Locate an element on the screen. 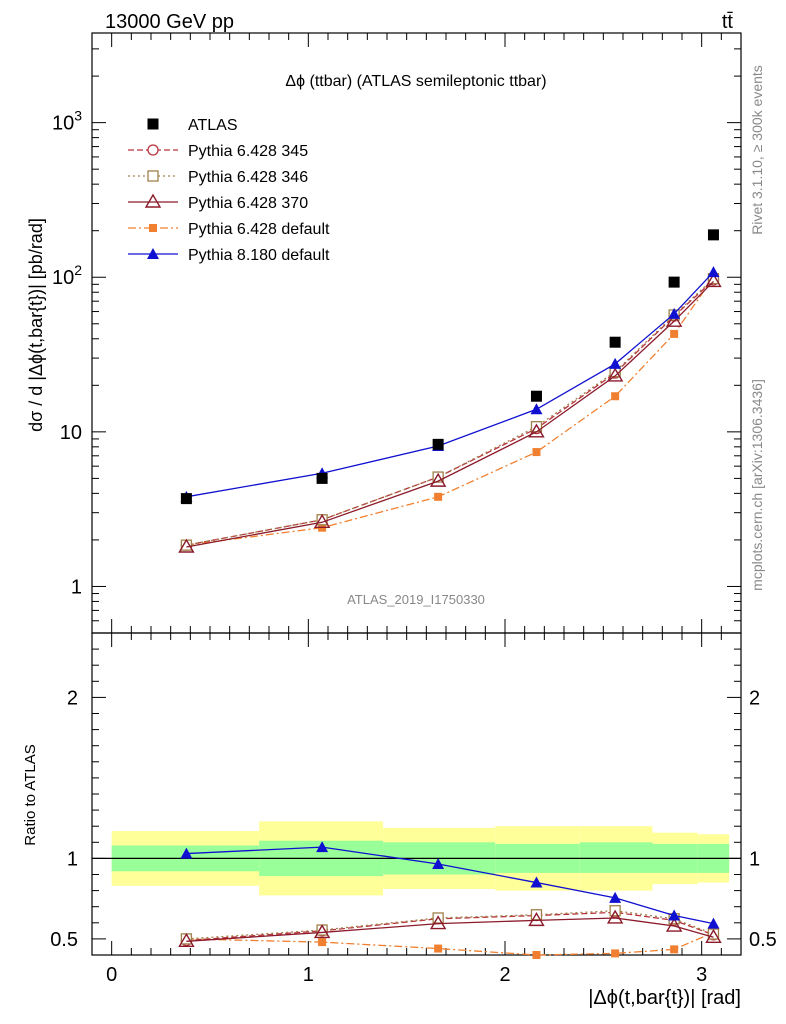  legend-entry: Pythia 6.428 default is located at coordinates (229, 229).